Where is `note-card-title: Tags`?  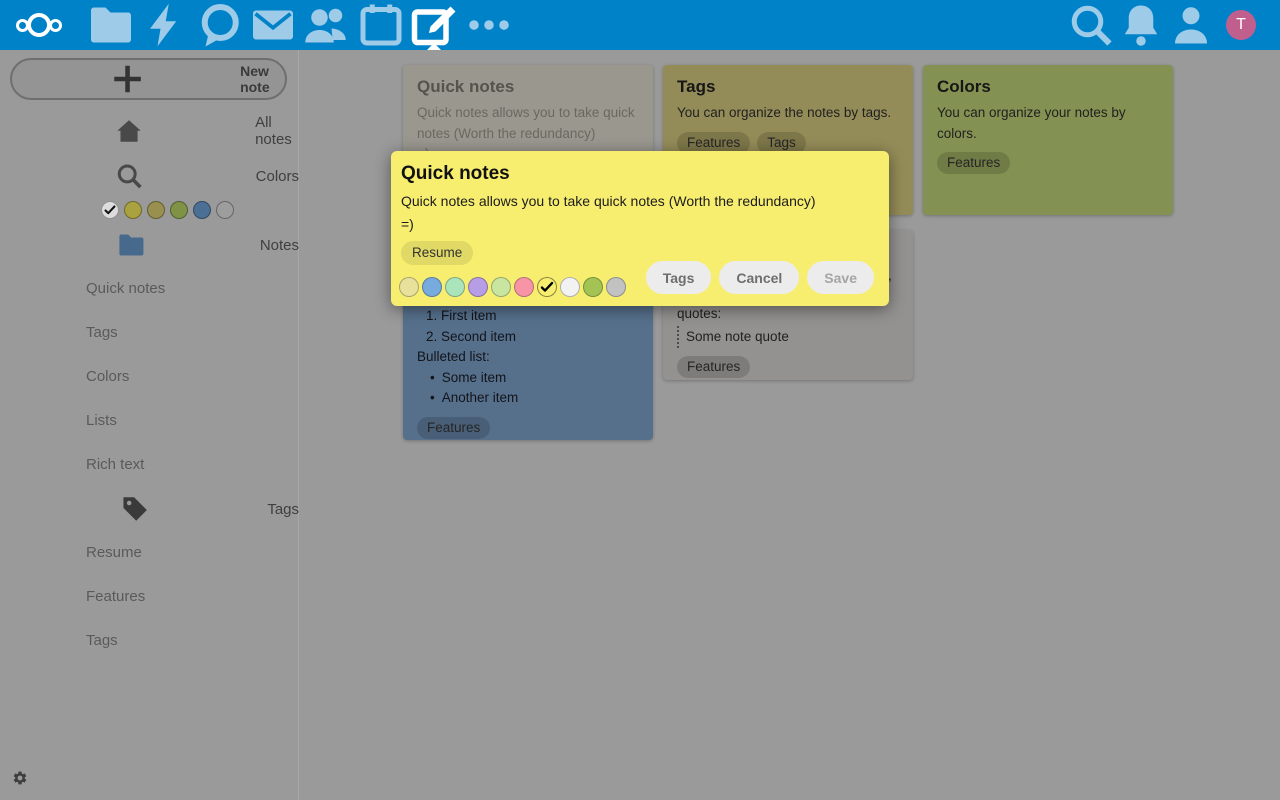
note-card-title: Tags is located at coordinates (696, 86).